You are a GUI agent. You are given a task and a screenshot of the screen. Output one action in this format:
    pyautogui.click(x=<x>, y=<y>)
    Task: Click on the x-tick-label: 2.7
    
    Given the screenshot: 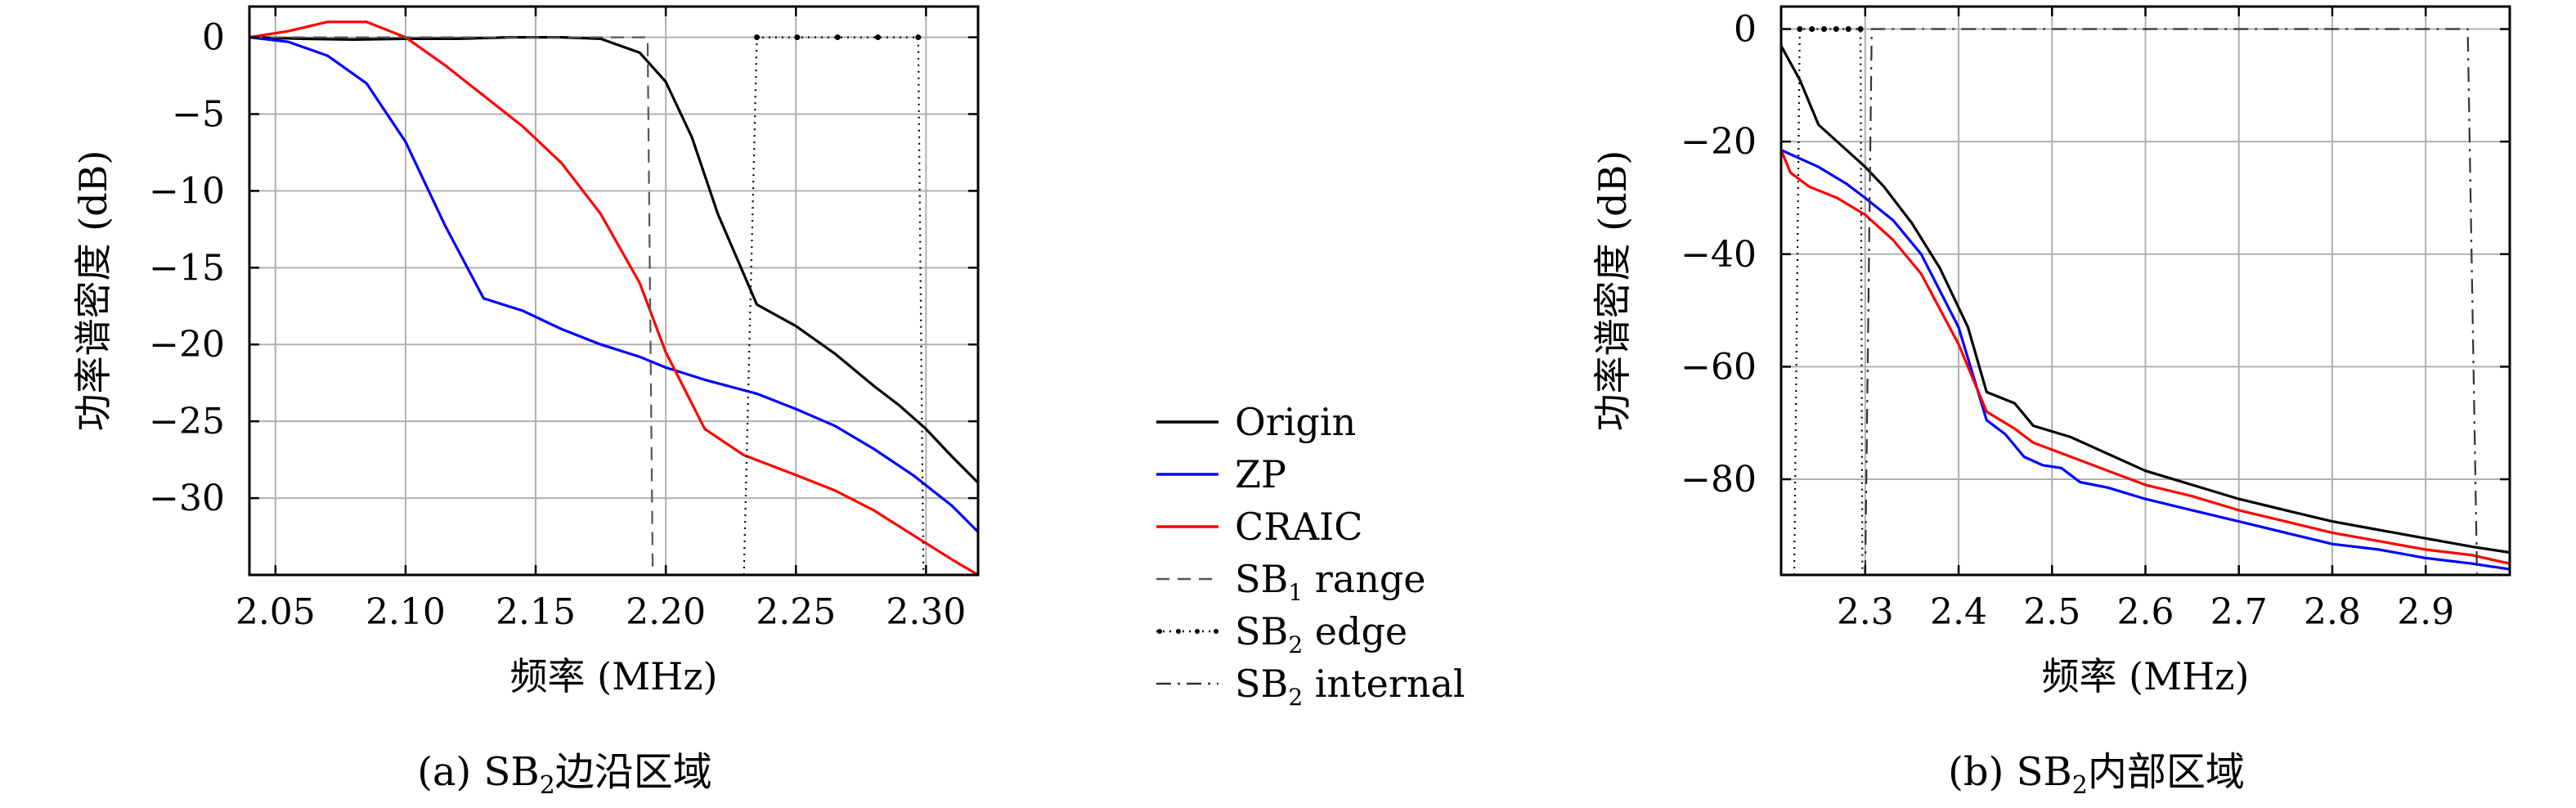 What is the action you would take?
    pyautogui.click(x=2239, y=612)
    